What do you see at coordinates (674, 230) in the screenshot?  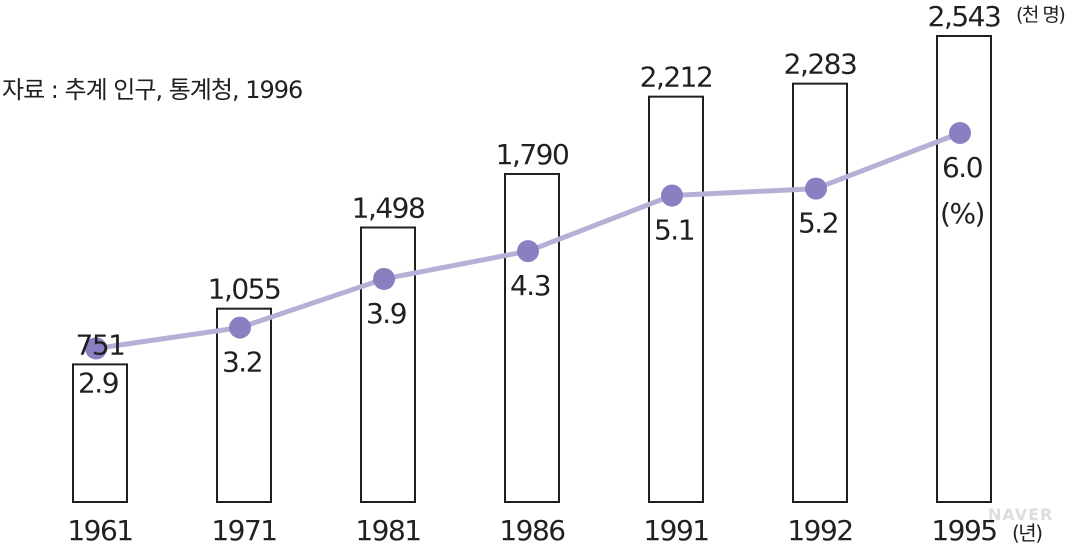 I see `line-value-label: 5.1` at bounding box center [674, 230].